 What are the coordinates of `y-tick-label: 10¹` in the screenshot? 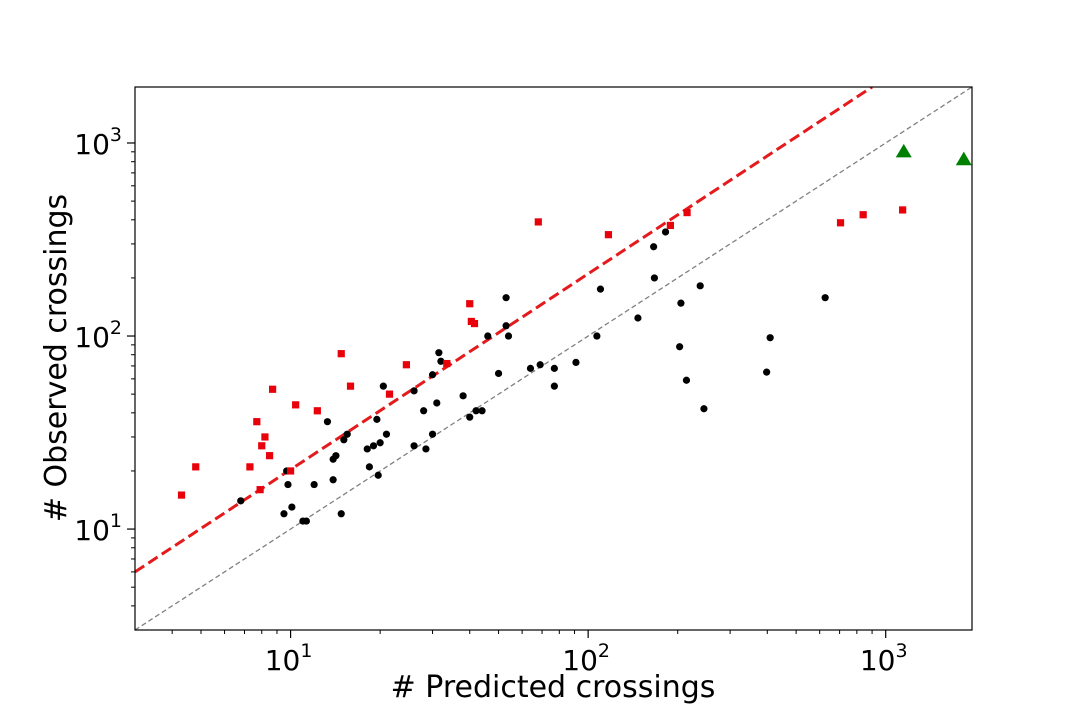 It's located at (98, 528).